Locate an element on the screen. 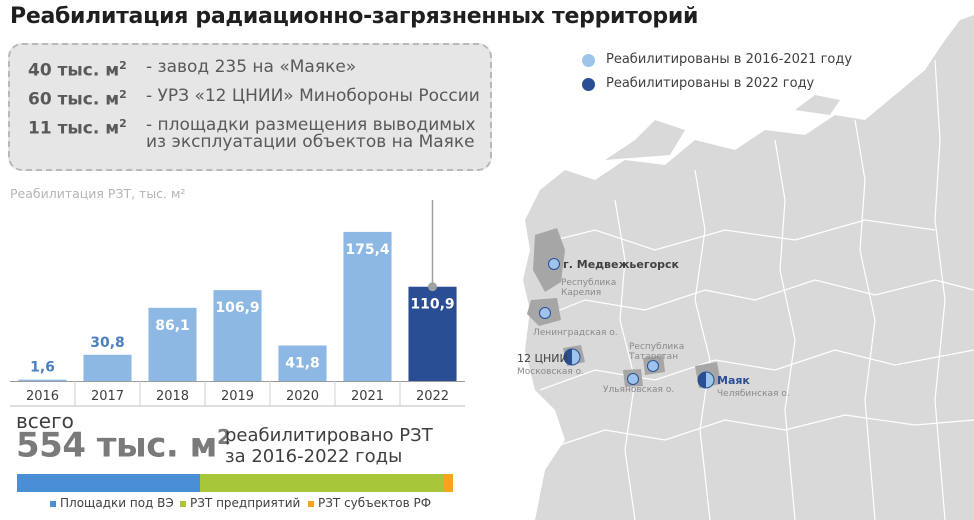 The image size is (974, 520). map-marker-tatarstan is located at coordinates (653, 366).